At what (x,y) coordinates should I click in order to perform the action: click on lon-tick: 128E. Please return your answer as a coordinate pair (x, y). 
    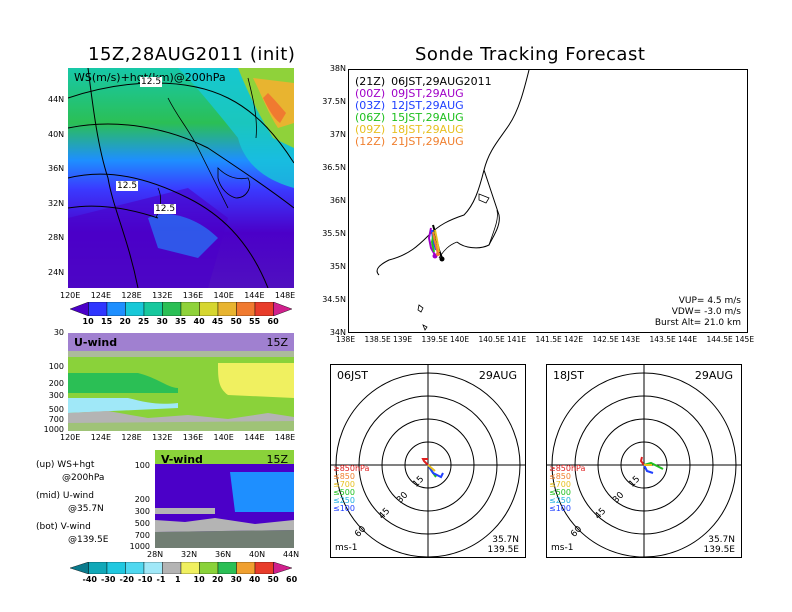
    Looking at the image, I should click on (131, 295).